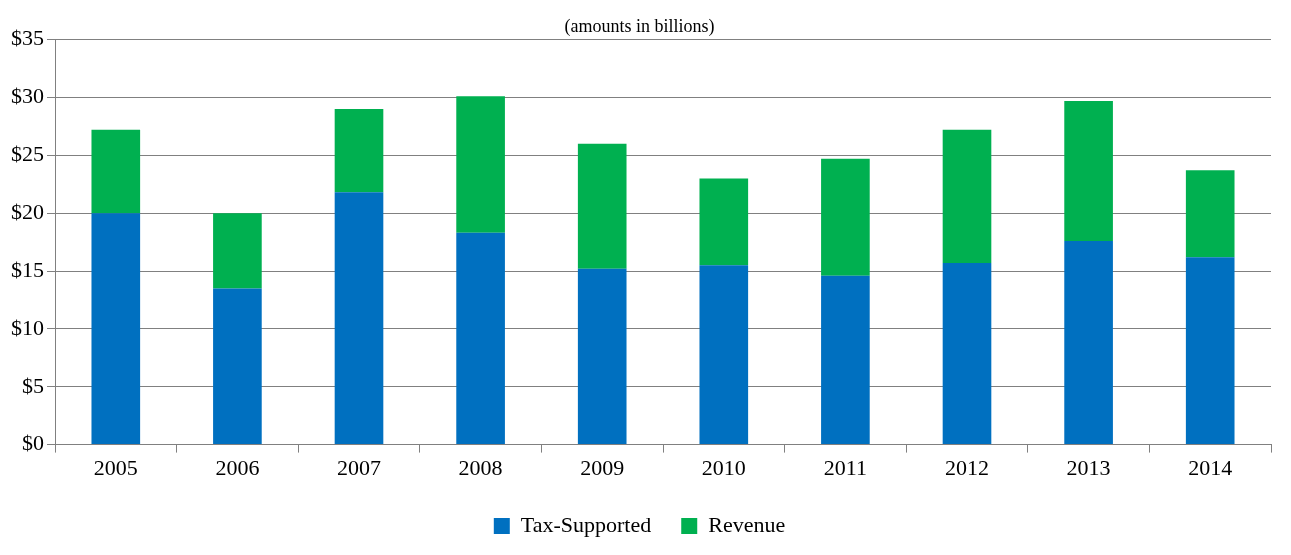 This screenshot has height=555, width=1291. What do you see at coordinates (480, 467) in the screenshot?
I see `x-tick-label: 2008` at bounding box center [480, 467].